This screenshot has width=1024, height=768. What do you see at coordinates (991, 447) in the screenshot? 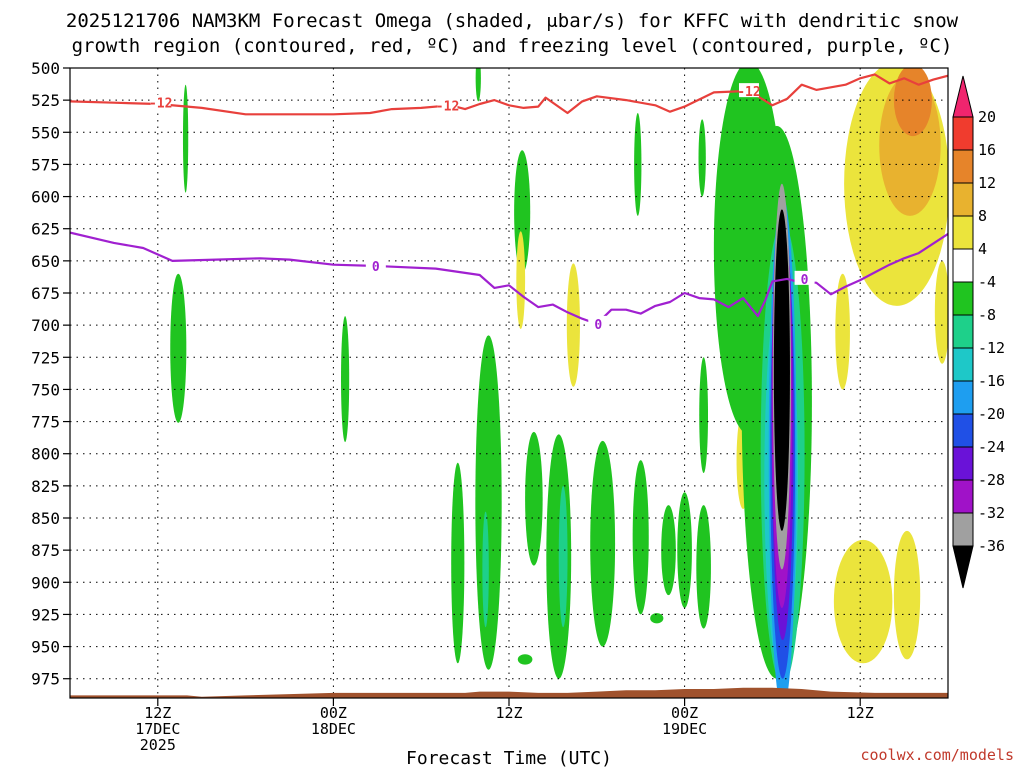
I see `colorbar-tick-label: -24` at bounding box center [991, 447].